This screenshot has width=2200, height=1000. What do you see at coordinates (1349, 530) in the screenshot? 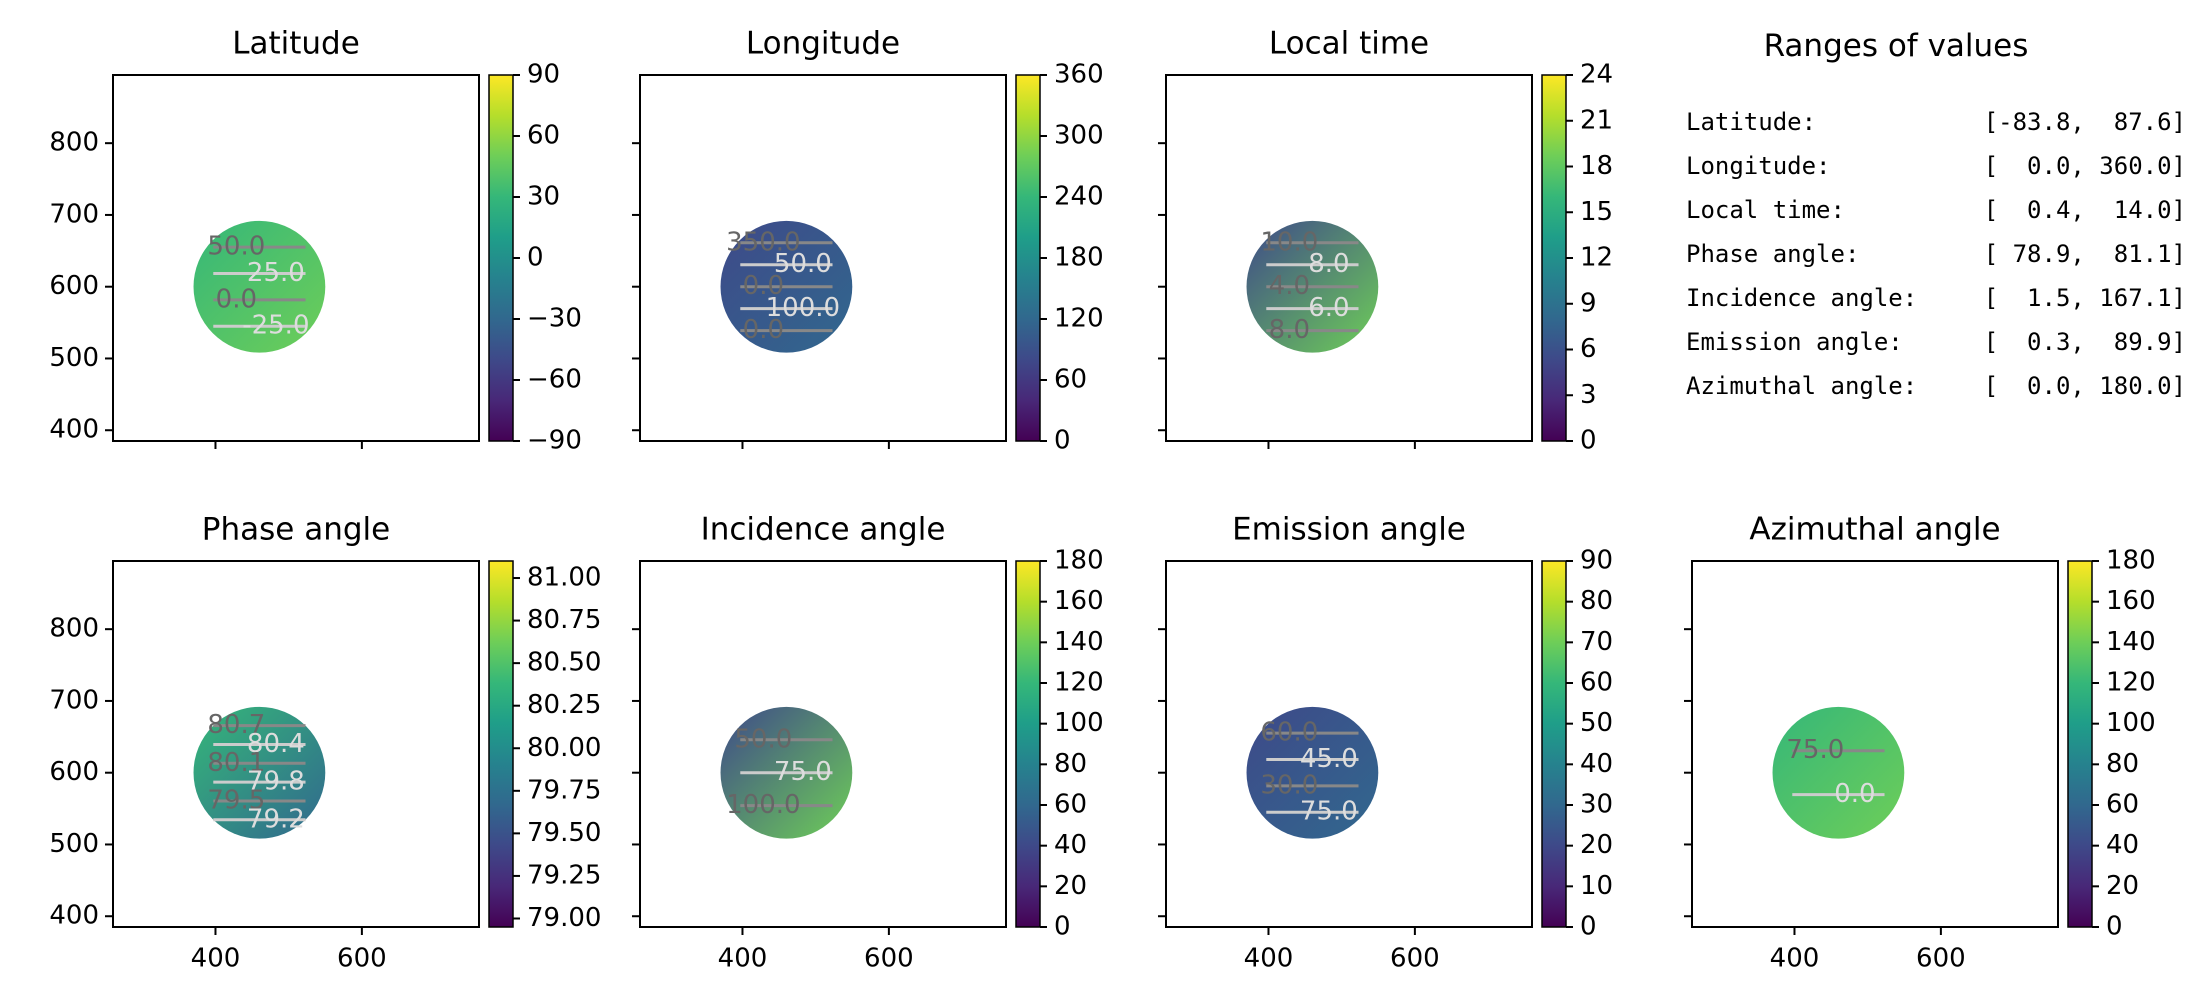
I see `panel-title: Emission angle` at bounding box center [1349, 530].